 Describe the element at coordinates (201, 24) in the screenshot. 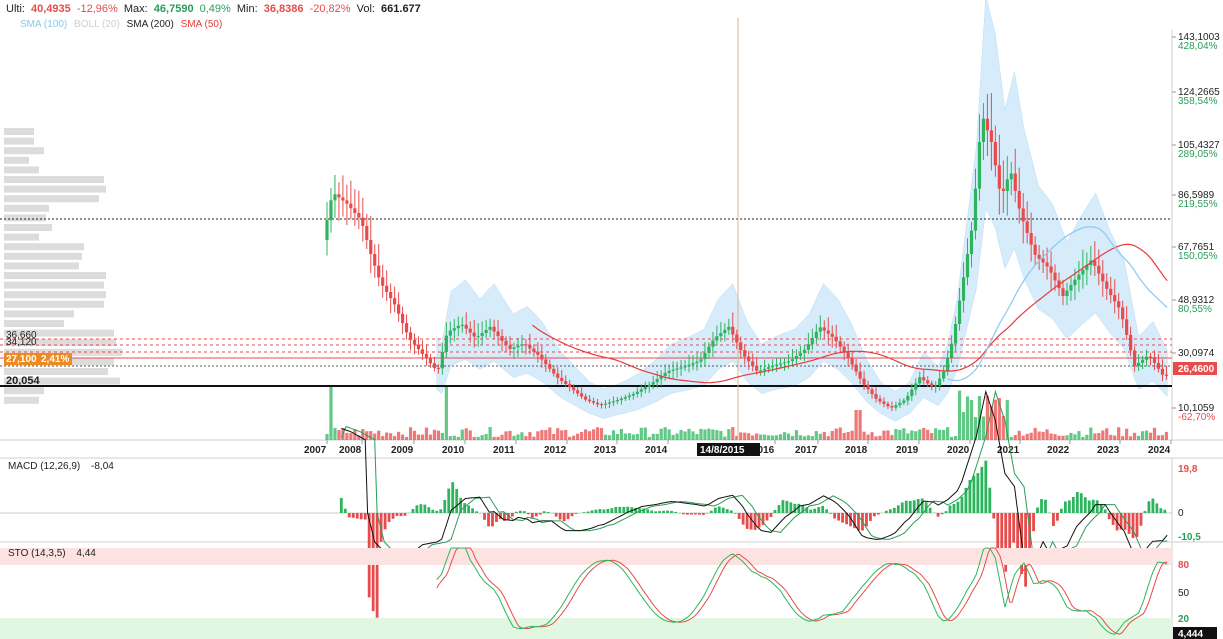

I see `legend-sma50: SMA (50)` at that location.